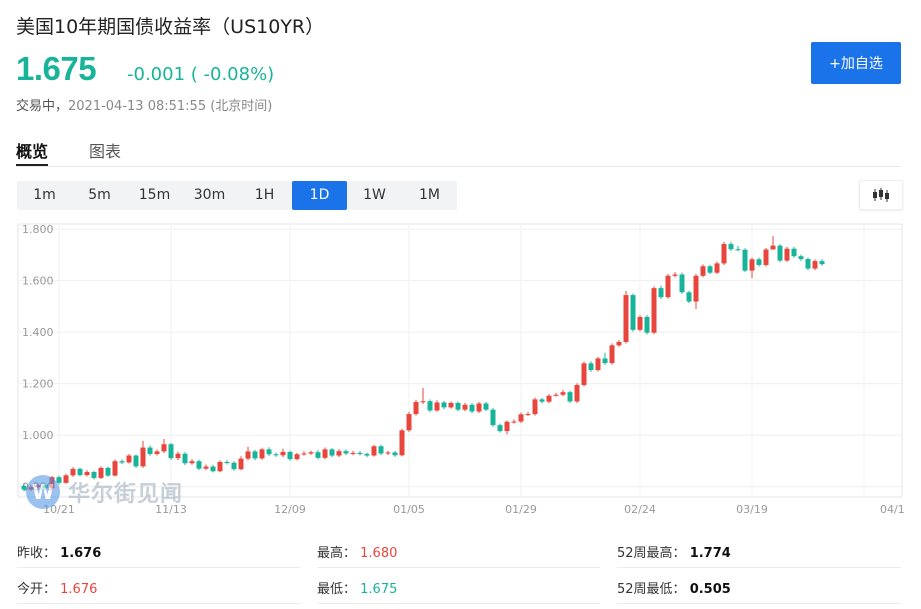 The width and height of the screenshot is (921, 609). Describe the element at coordinates (651, 589) in the screenshot. I see `stat-label: 52周最低：` at that location.